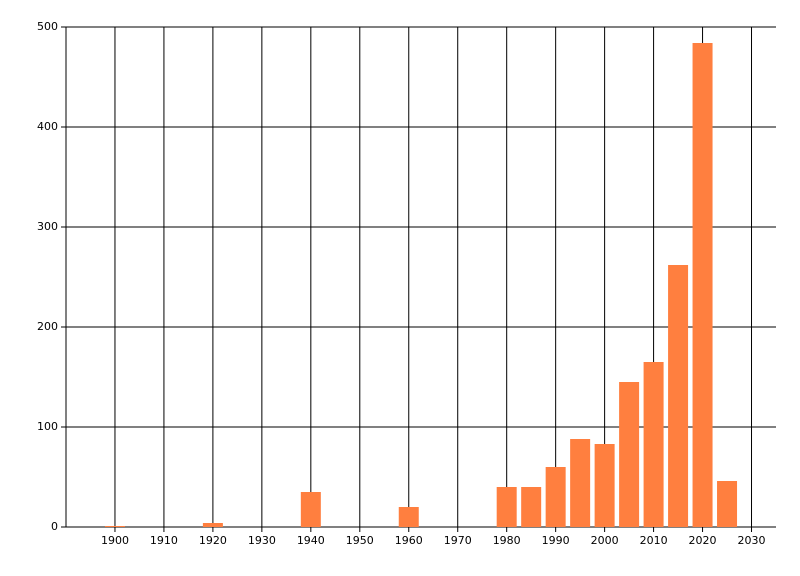  Describe the element at coordinates (556, 540) in the screenshot. I see `x-tick-label: 1990` at that location.